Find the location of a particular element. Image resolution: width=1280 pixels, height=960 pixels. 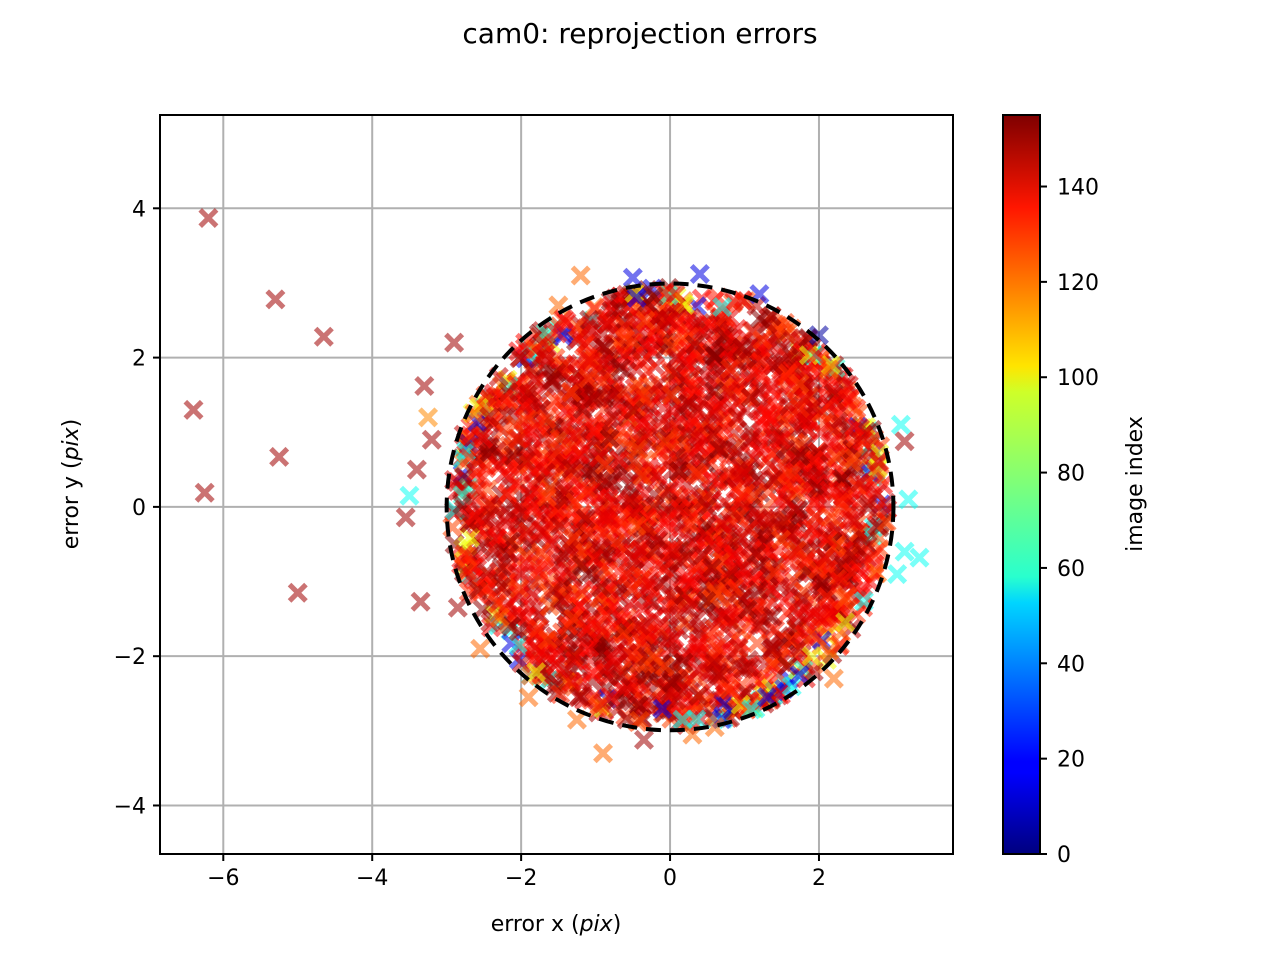

chart-title: cam0: reprojection errors is located at coordinates (639, 33).